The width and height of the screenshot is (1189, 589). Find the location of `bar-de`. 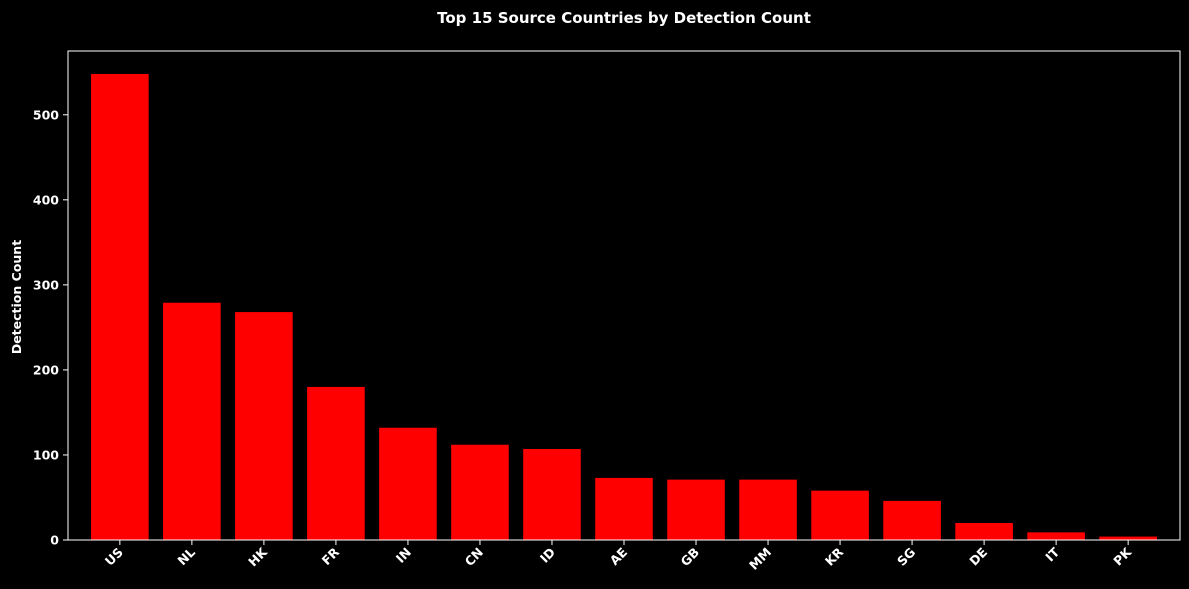

bar-de is located at coordinates (984, 531).